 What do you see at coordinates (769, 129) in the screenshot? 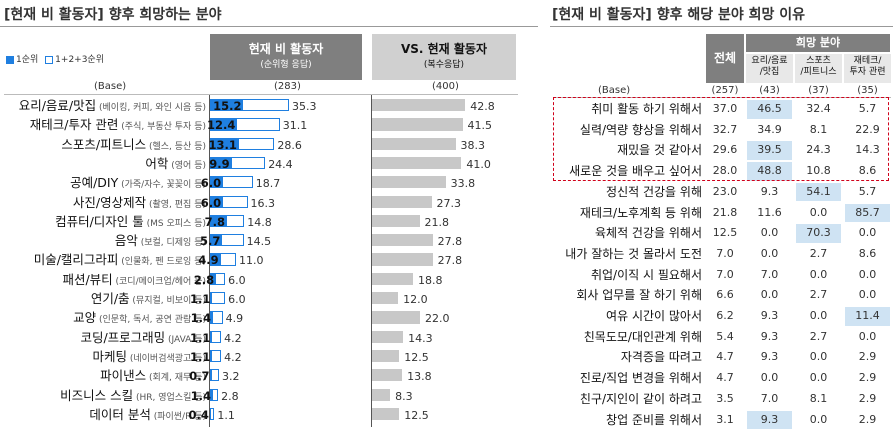
I see `table-cell: 34.9` at bounding box center [769, 129].